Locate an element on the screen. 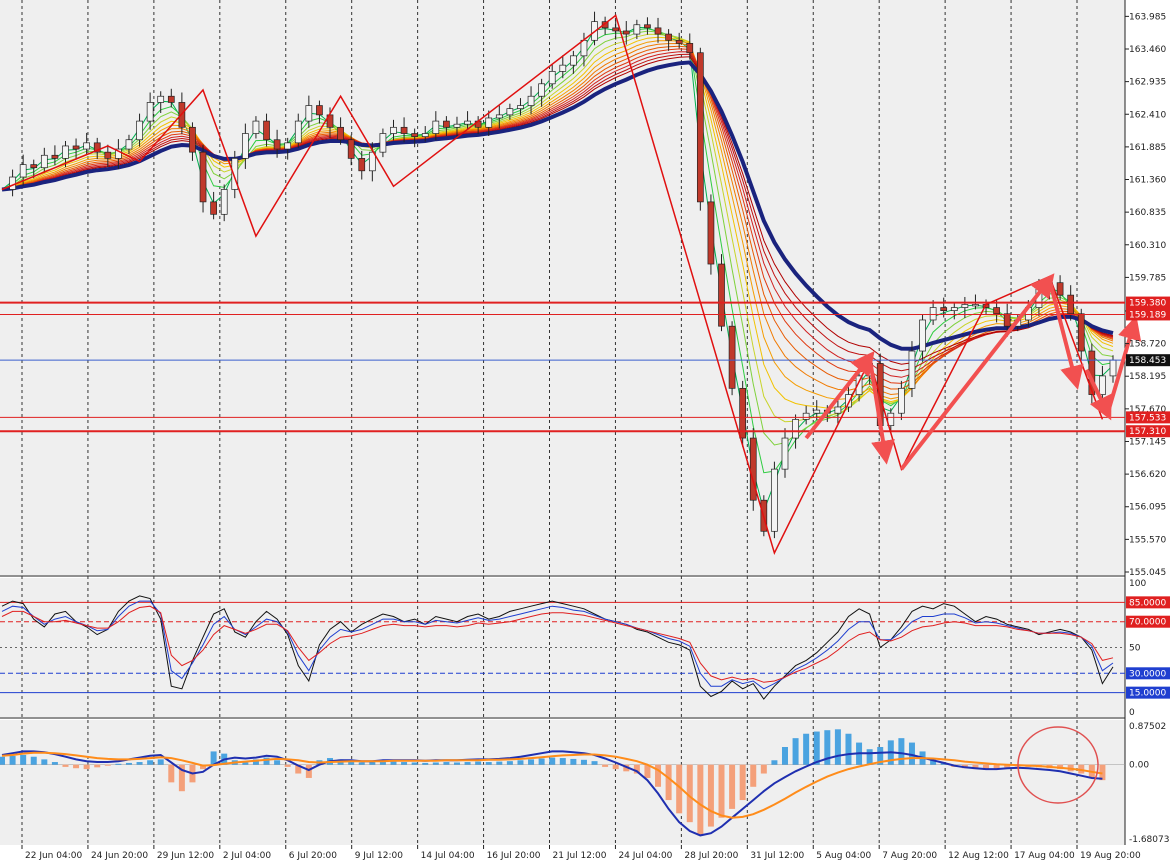 This screenshot has width=1173, height=862. forecast-arrows is located at coordinates (973, 372).